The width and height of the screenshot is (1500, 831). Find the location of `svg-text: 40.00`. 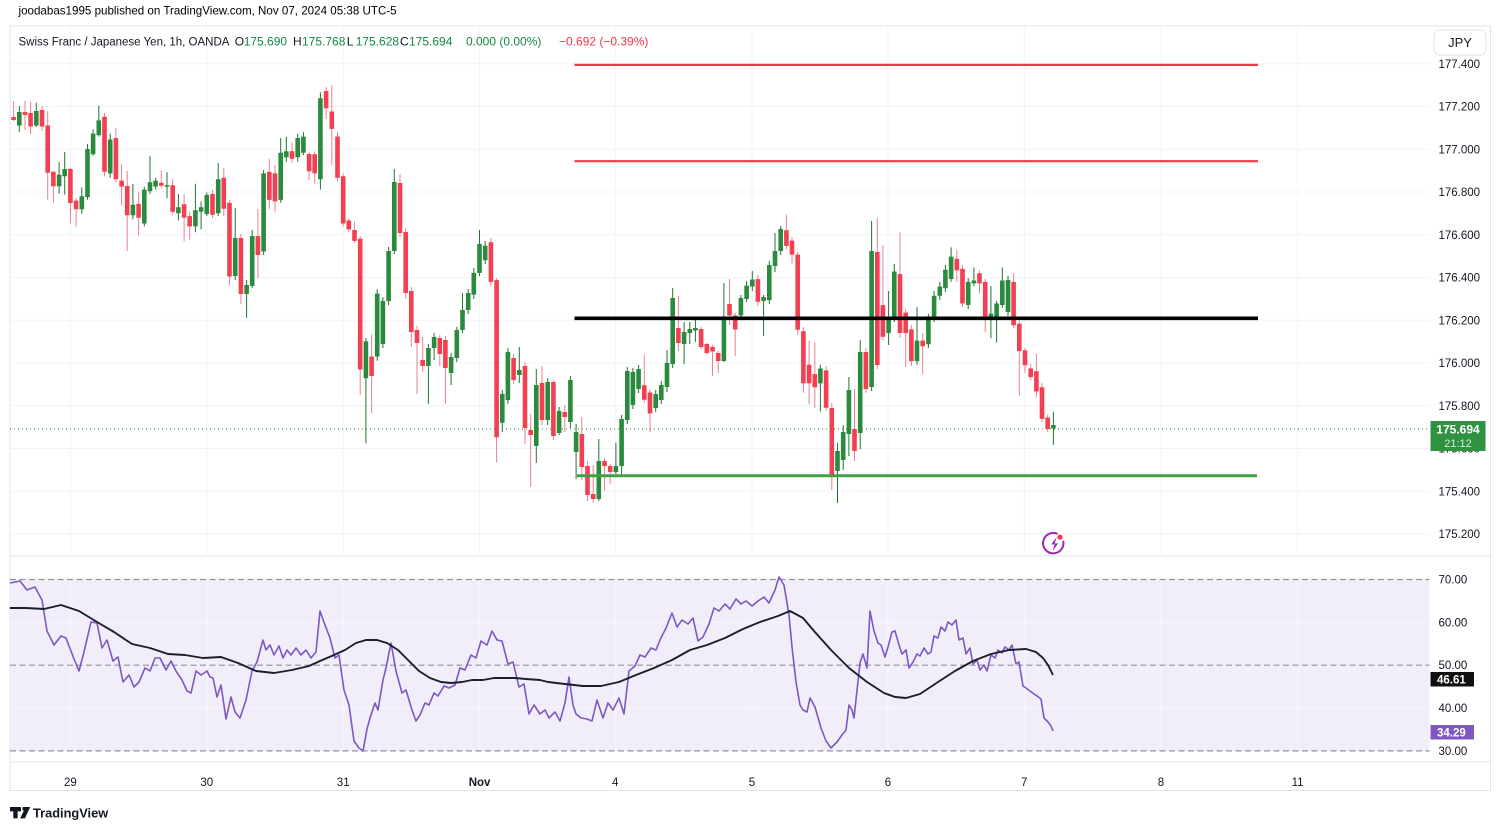

svg-text: 40.00 is located at coordinates (1453, 709).